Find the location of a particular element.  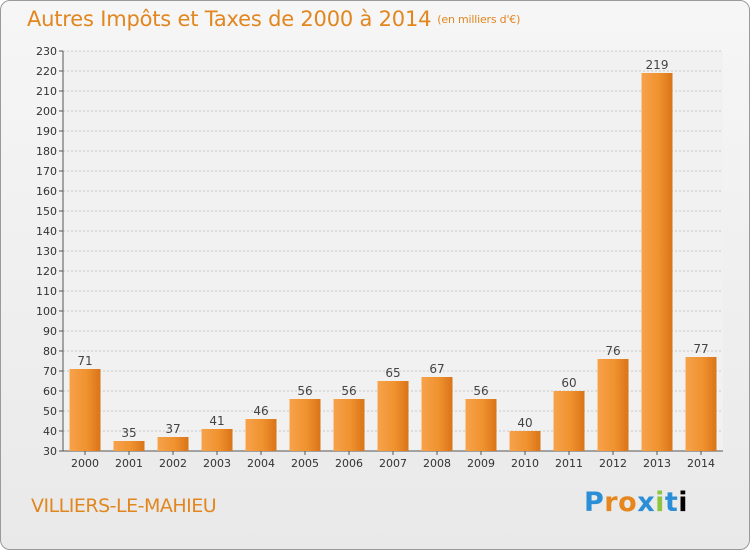

x-tick-label: 2003 is located at coordinates (217, 463).